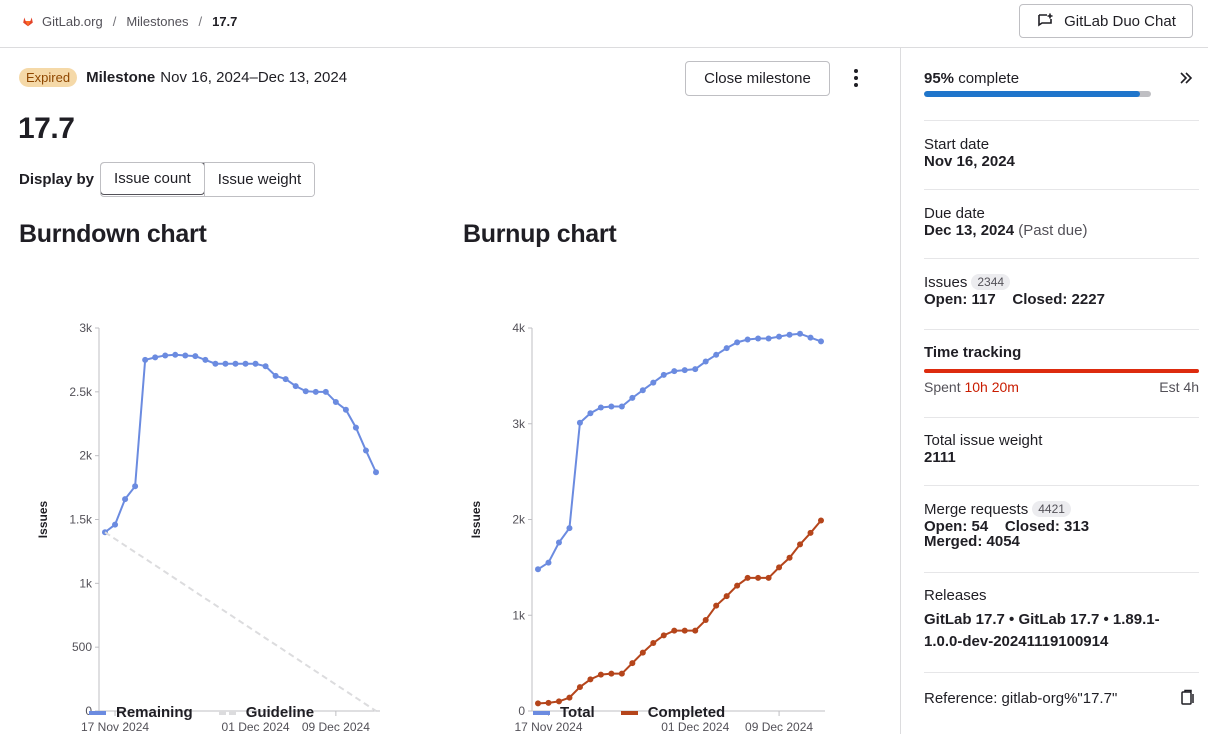 This screenshot has height=734, width=1208. I want to click on merged-mrs-link: Merged: 4054, so click(972, 541).